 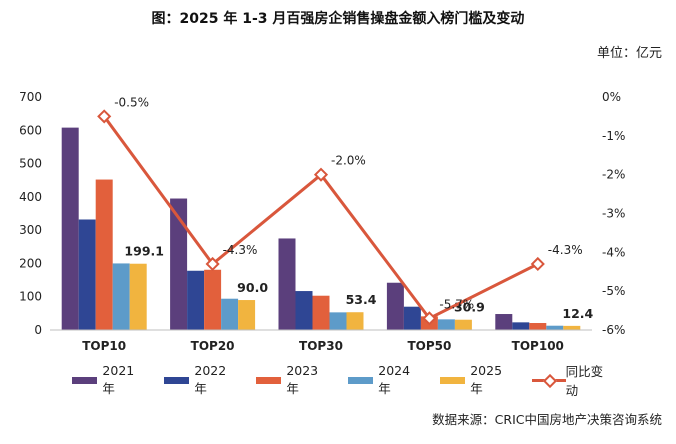 What do you see at coordinates (613, 214) in the screenshot?
I see `y-right-tick-label: -3%` at bounding box center [613, 214].